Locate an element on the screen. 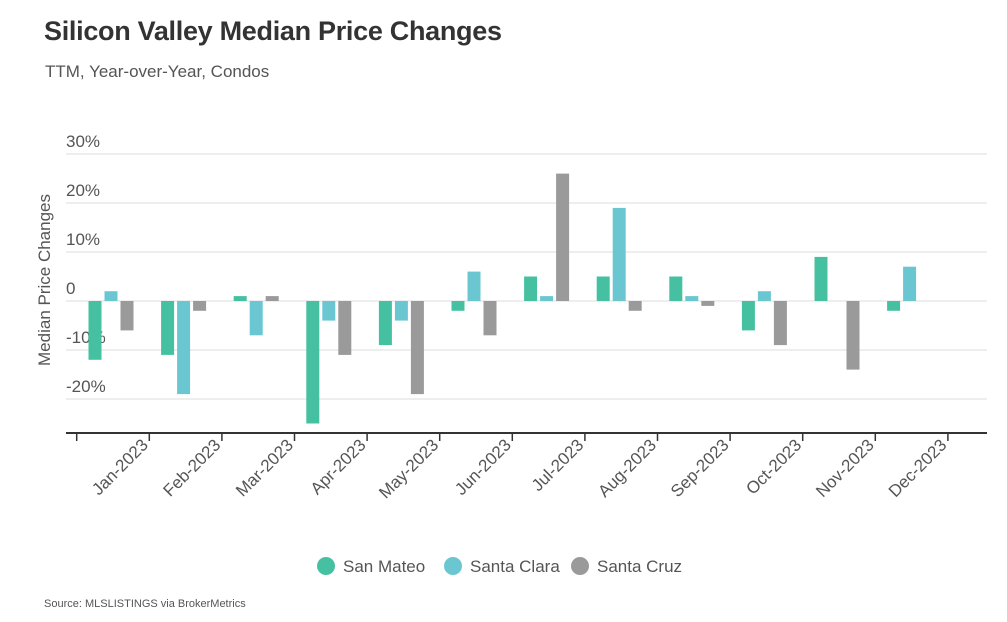 This screenshot has height=622, width=1007. x-axis is located at coordinates (526, 436).